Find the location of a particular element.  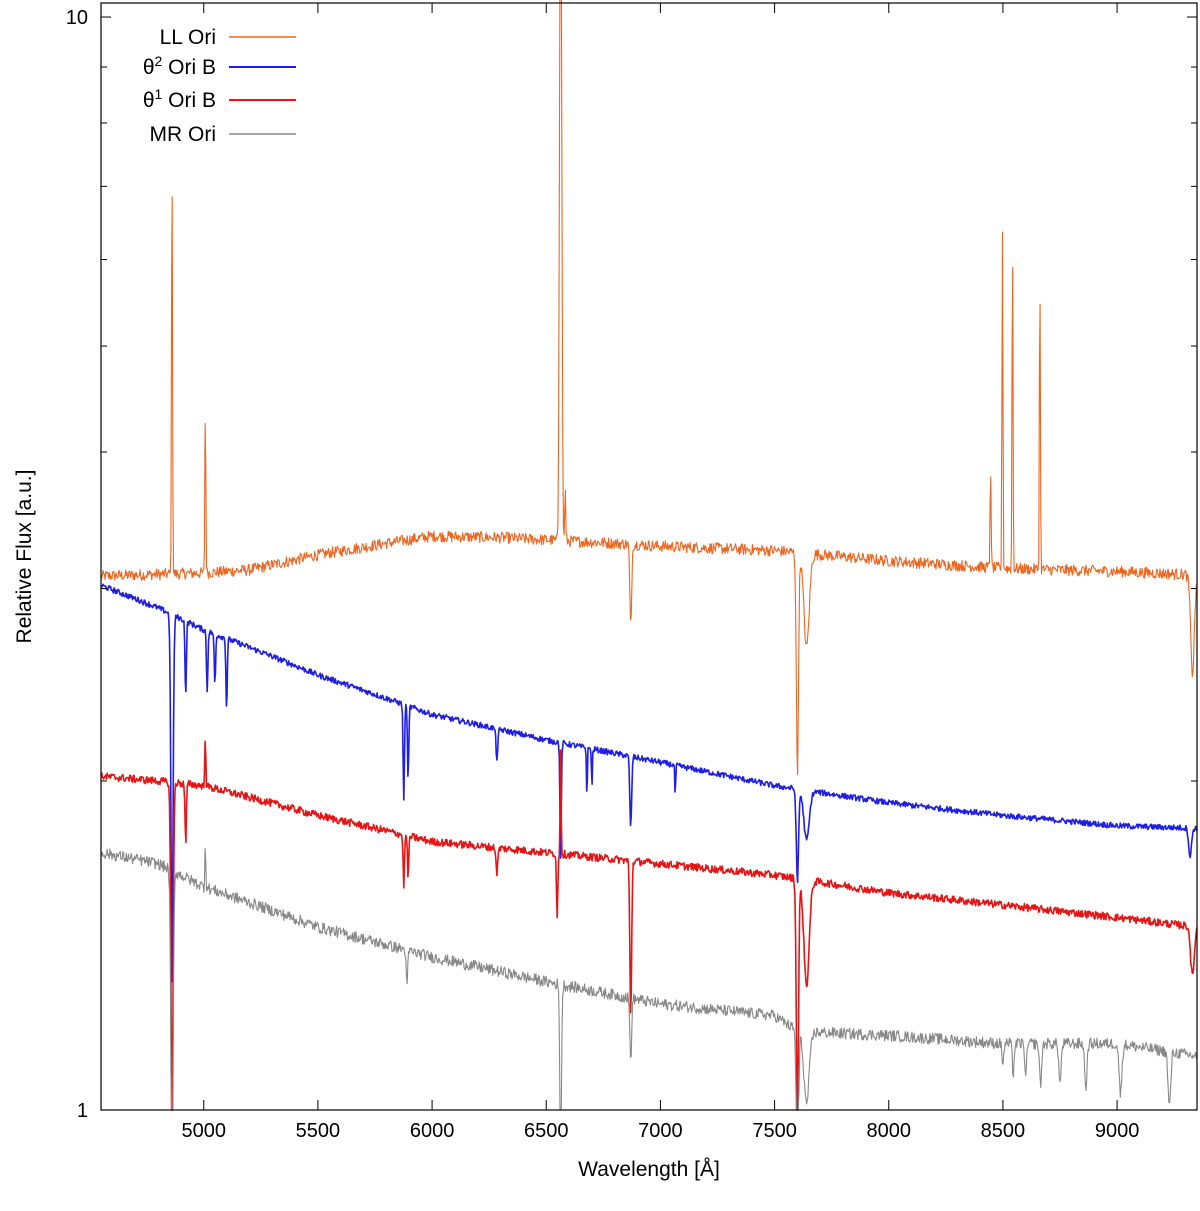

y-tick-label-10: 10 is located at coordinates (77, 18).